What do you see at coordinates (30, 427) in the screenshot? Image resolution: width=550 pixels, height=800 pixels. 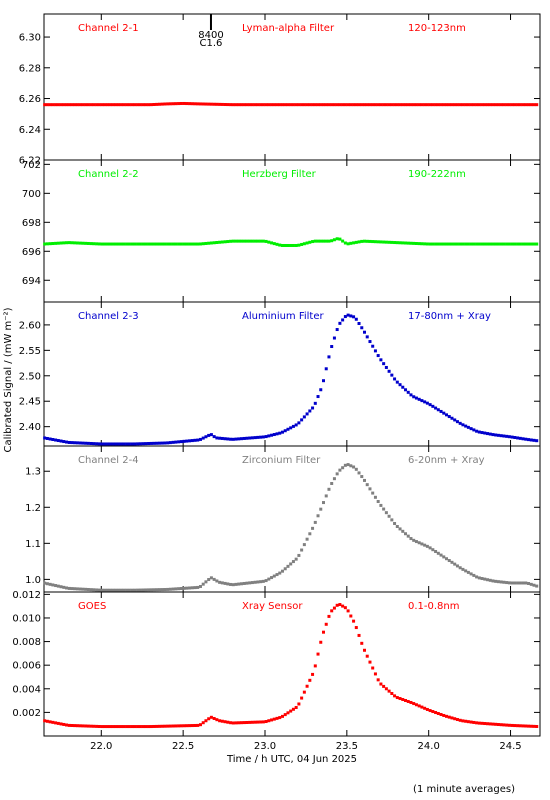 I see `y-tick-label: 2.40` at bounding box center [30, 427].